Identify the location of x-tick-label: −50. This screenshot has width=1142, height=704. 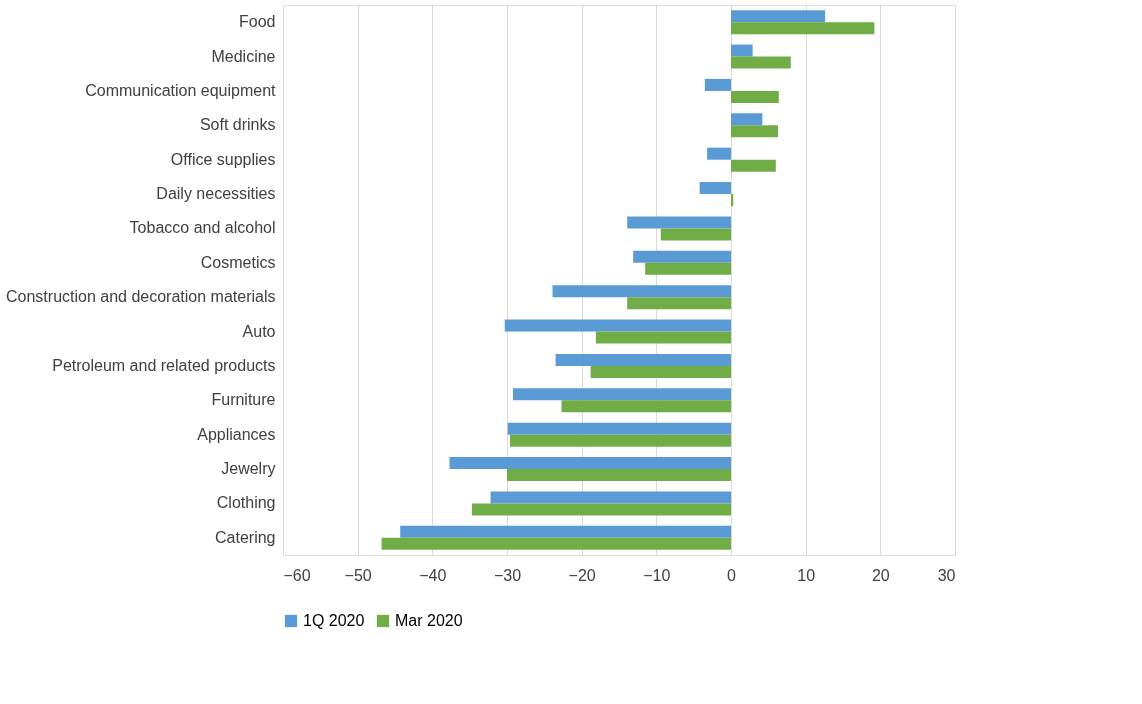
(358, 575).